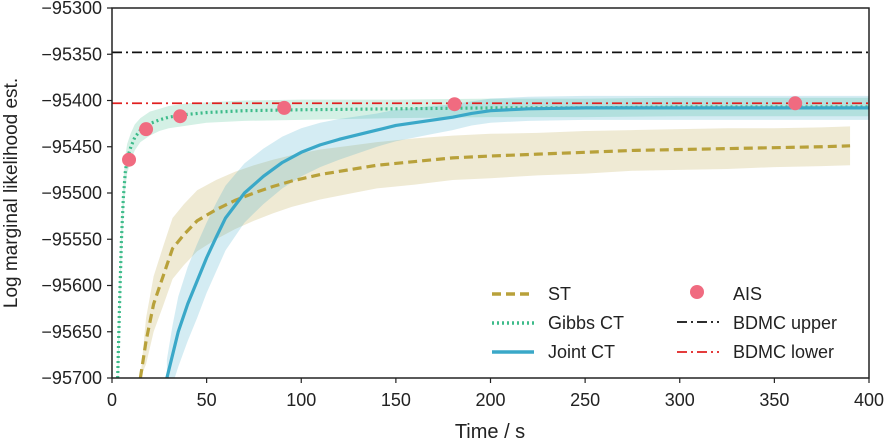  What do you see at coordinates (301, 400) in the screenshot?
I see `x-tick-label: 100` at bounding box center [301, 400].